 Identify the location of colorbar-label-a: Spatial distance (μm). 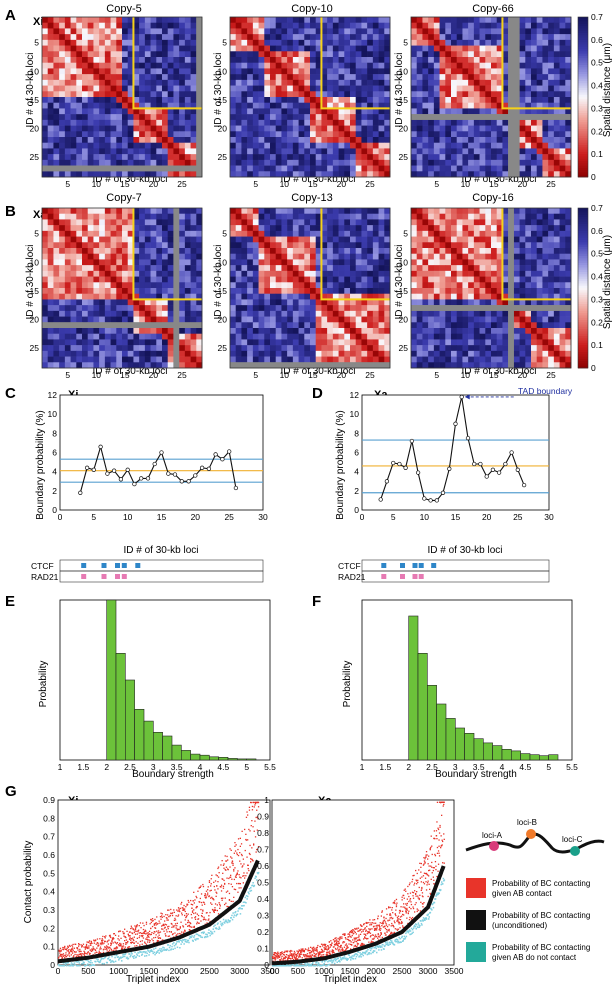
(607, 90).